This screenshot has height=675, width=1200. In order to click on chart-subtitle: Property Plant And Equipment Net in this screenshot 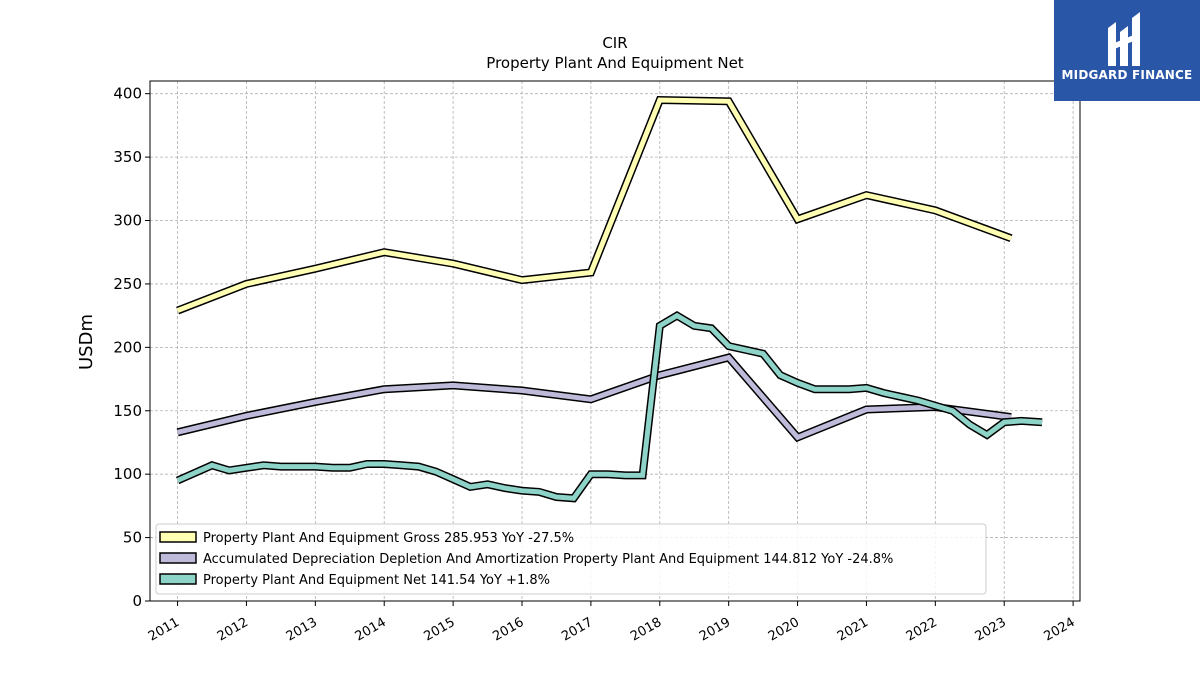, I will do `click(614, 63)`.